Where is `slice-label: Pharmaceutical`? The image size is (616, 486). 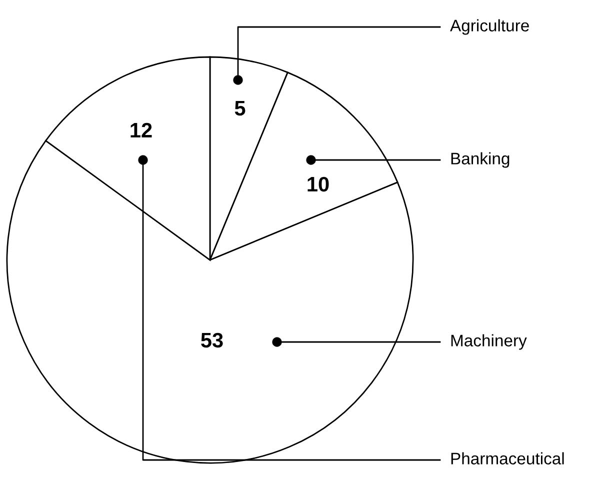
slice-label: Pharmaceutical is located at coordinates (507, 458).